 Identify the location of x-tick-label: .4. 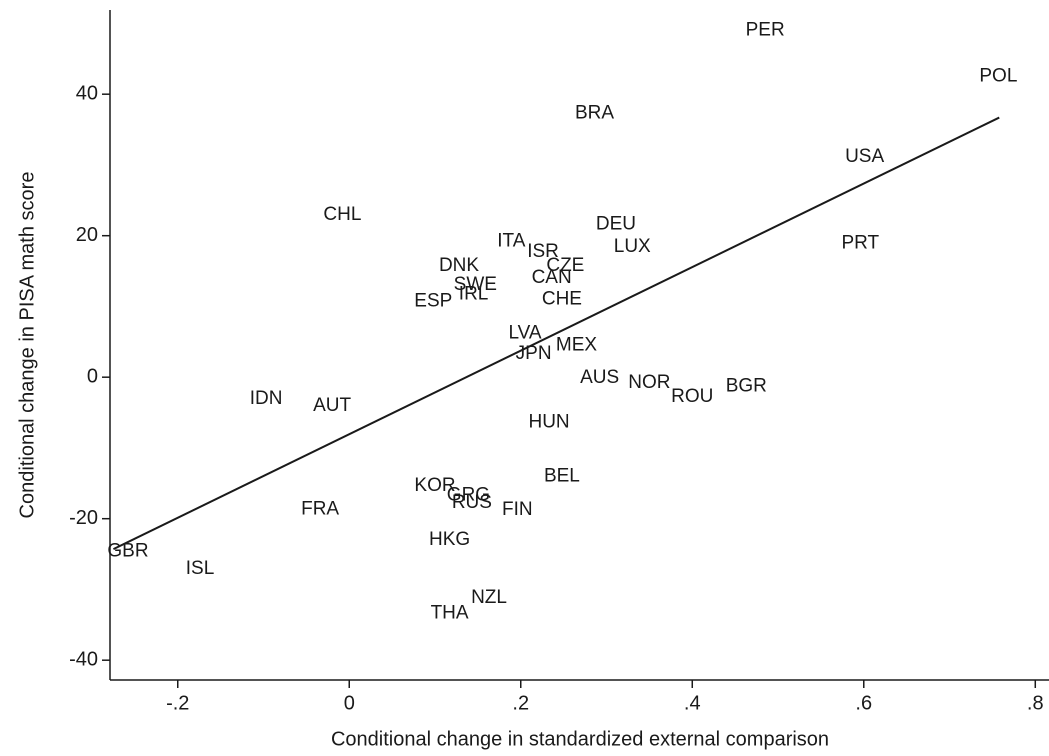
(692, 703).